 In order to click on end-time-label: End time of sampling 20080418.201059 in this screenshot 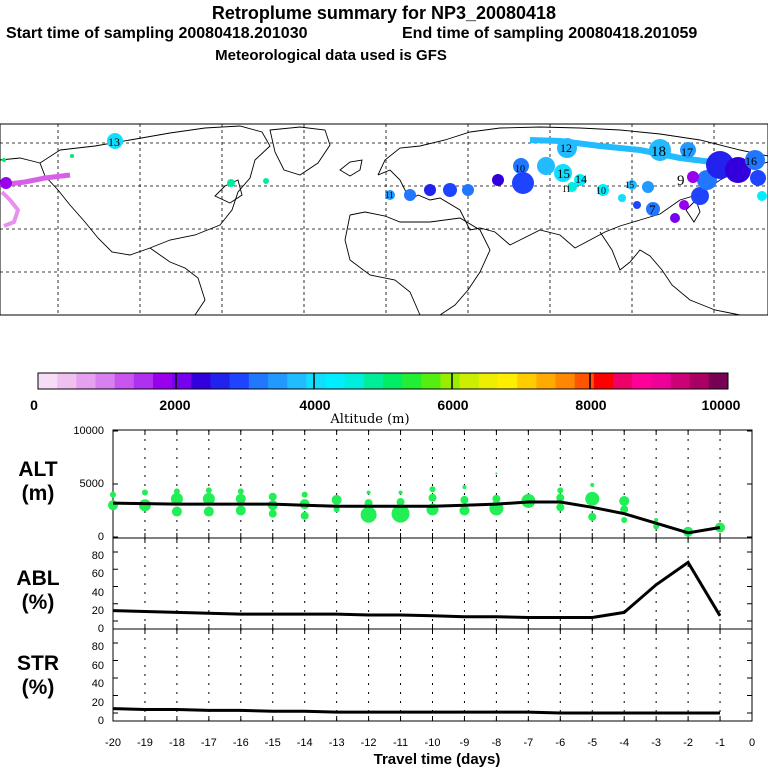, I will do `click(550, 33)`.